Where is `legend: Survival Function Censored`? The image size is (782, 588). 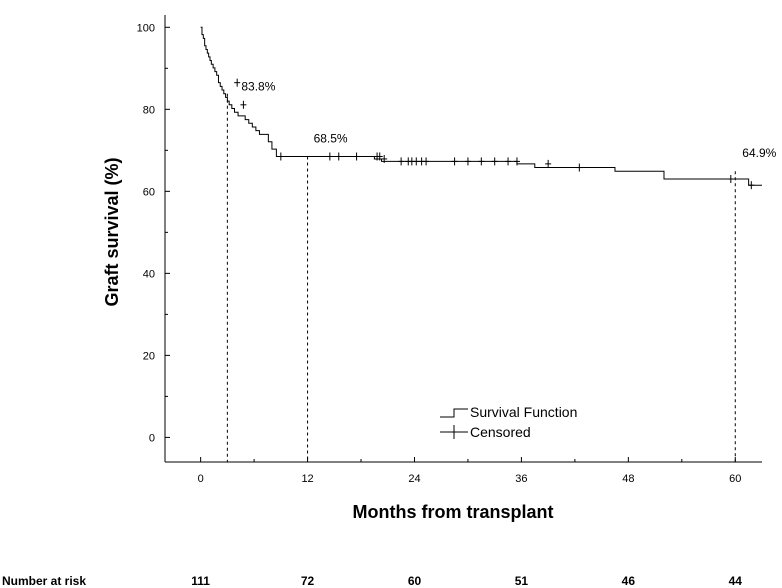 legend: Survival Function Censored is located at coordinates (508, 422).